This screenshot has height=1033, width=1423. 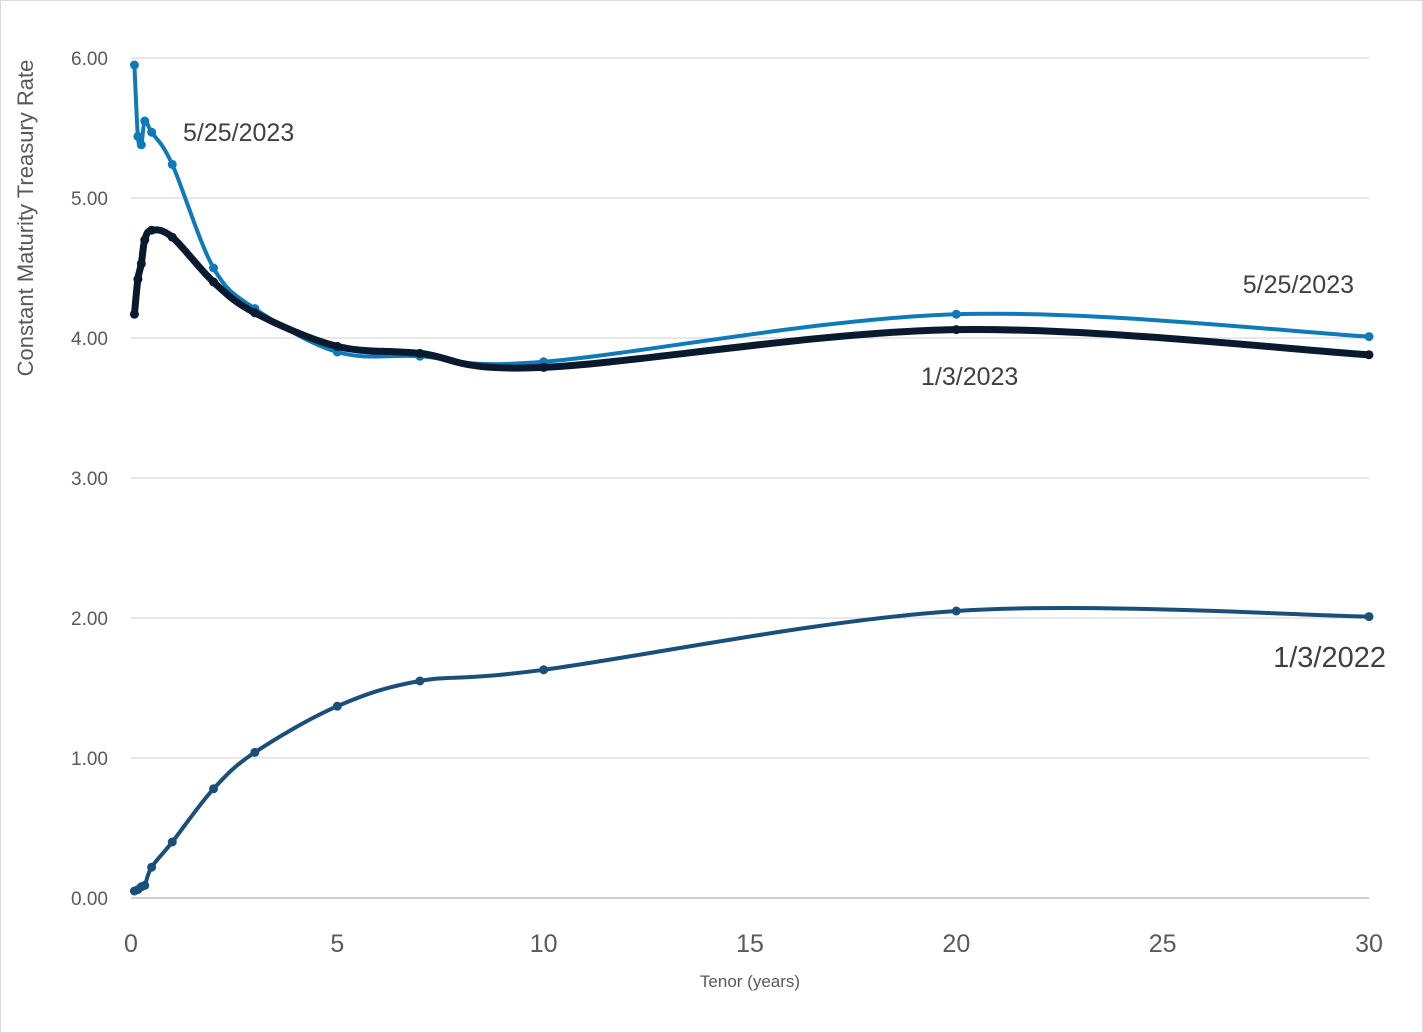 What do you see at coordinates (1163, 944) in the screenshot?
I see `x-tick-label: 25` at bounding box center [1163, 944].